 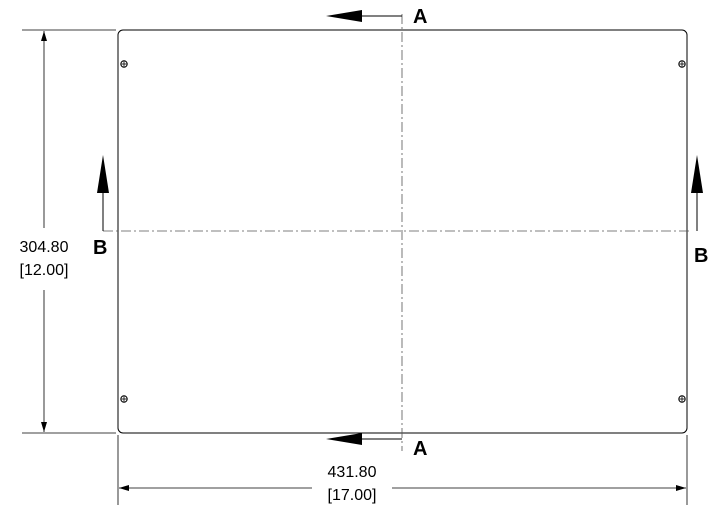 What do you see at coordinates (352, 495) in the screenshot?
I see `width-dimension-in: [17.00]` at bounding box center [352, 495].